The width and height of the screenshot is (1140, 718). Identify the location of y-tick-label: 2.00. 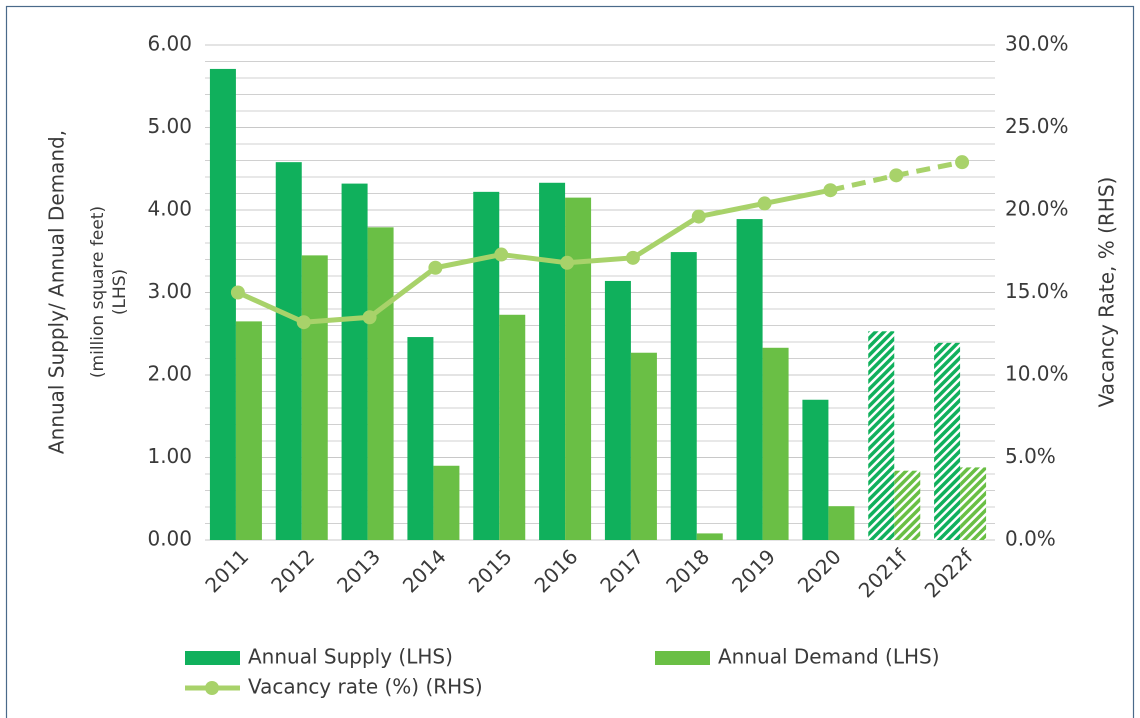
(169, 374).